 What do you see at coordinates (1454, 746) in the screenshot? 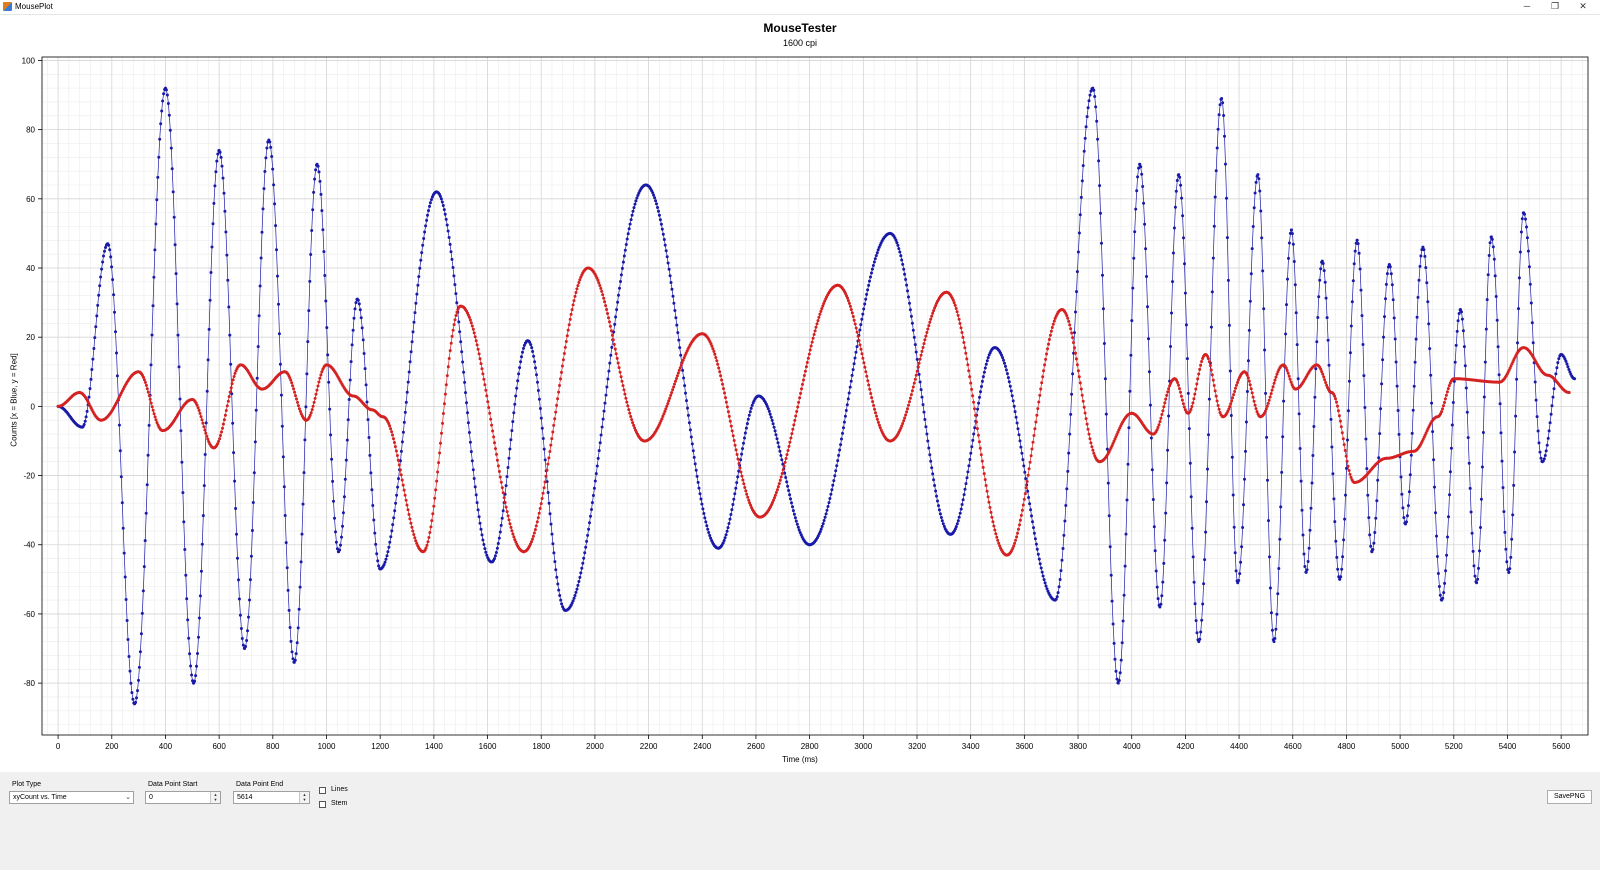
I see `x-tick-label: 5200` at bounding box center [1454, 746].